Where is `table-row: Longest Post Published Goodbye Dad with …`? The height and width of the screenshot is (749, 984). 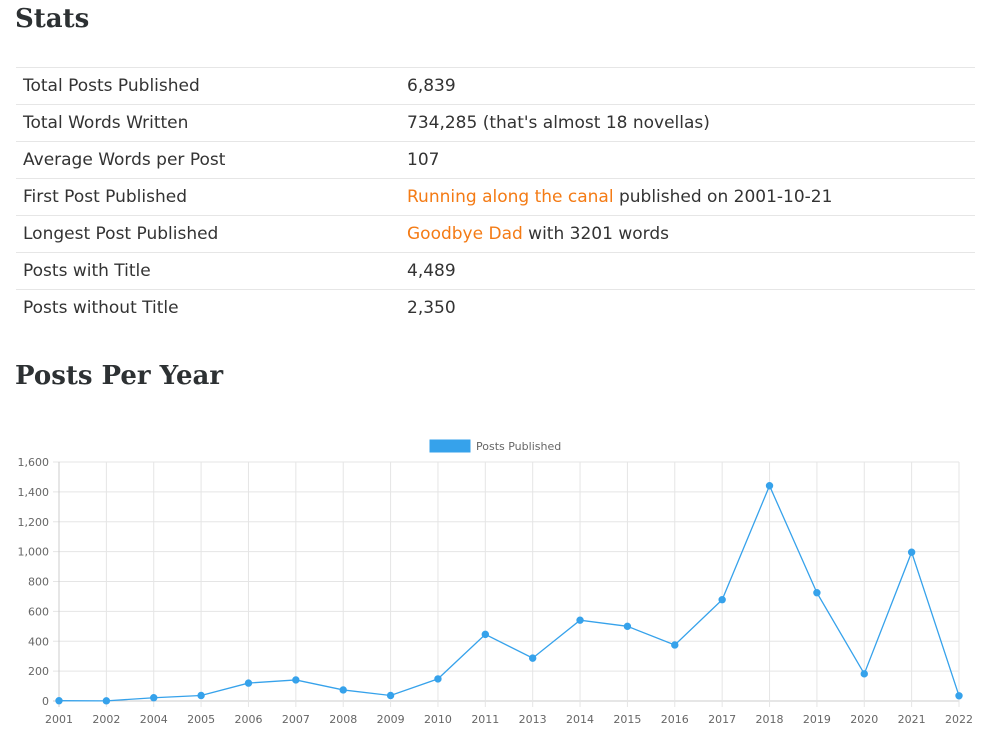 table-row: Longest Post Published Goodbye Dad with … is located at coordinates (495, 234).